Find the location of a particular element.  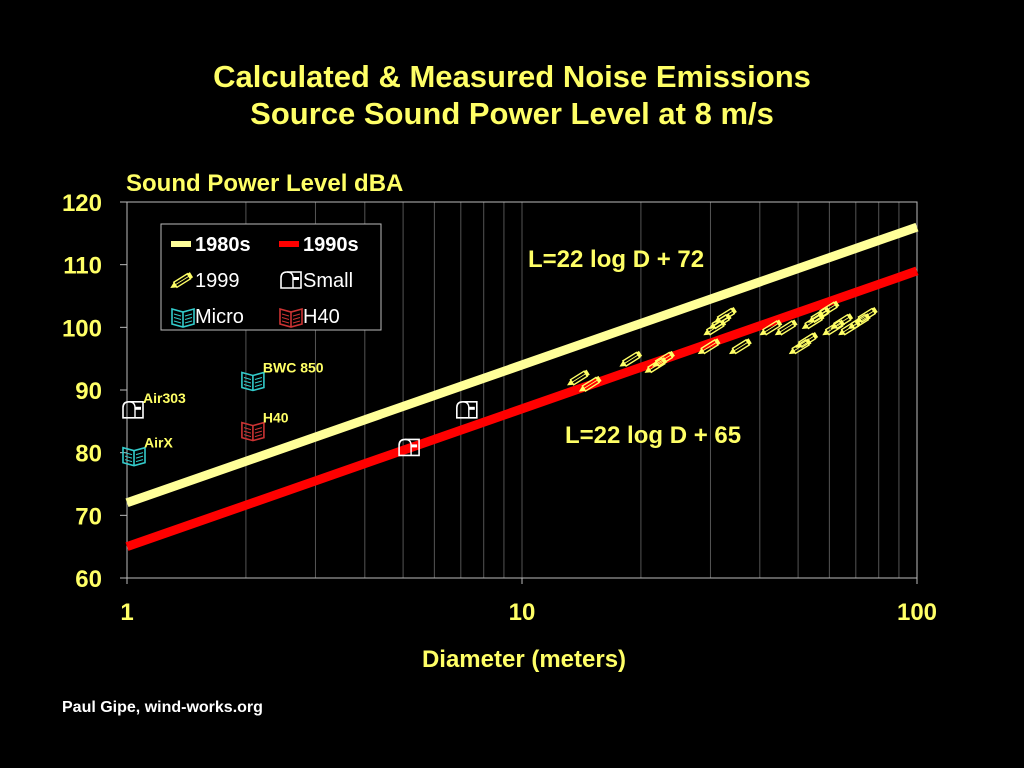

legend-entry: 1990s is located at coordinates (319, 245).